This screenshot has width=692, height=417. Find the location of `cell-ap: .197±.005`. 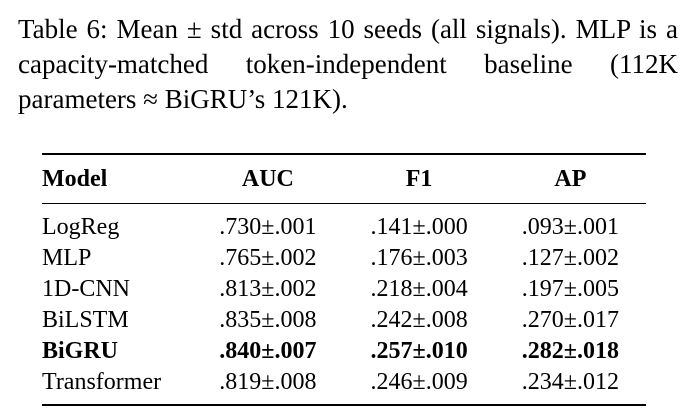

cell-ap: .197±.005 is located at coordinates (570, 289).